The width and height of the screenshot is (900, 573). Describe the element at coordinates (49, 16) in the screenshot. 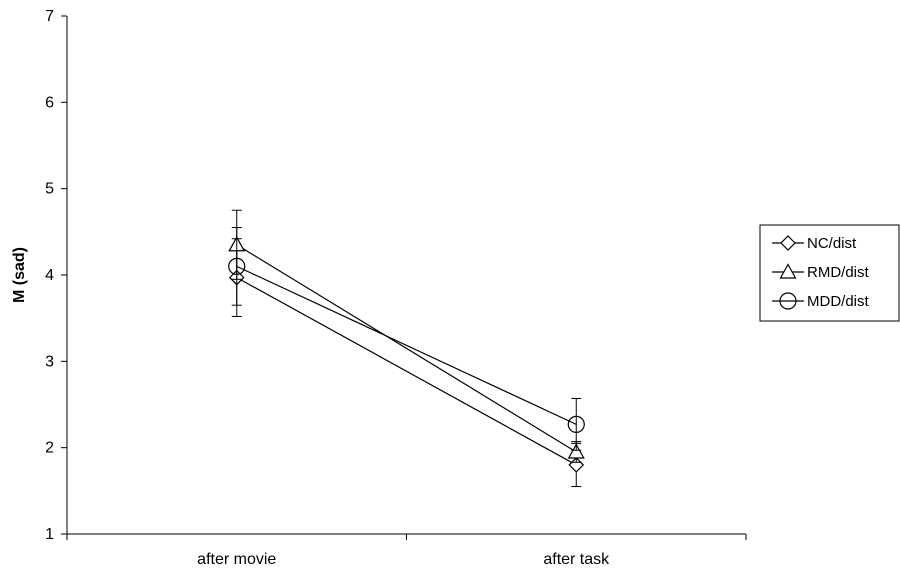

I see `y-tick-label: 7` at that location.